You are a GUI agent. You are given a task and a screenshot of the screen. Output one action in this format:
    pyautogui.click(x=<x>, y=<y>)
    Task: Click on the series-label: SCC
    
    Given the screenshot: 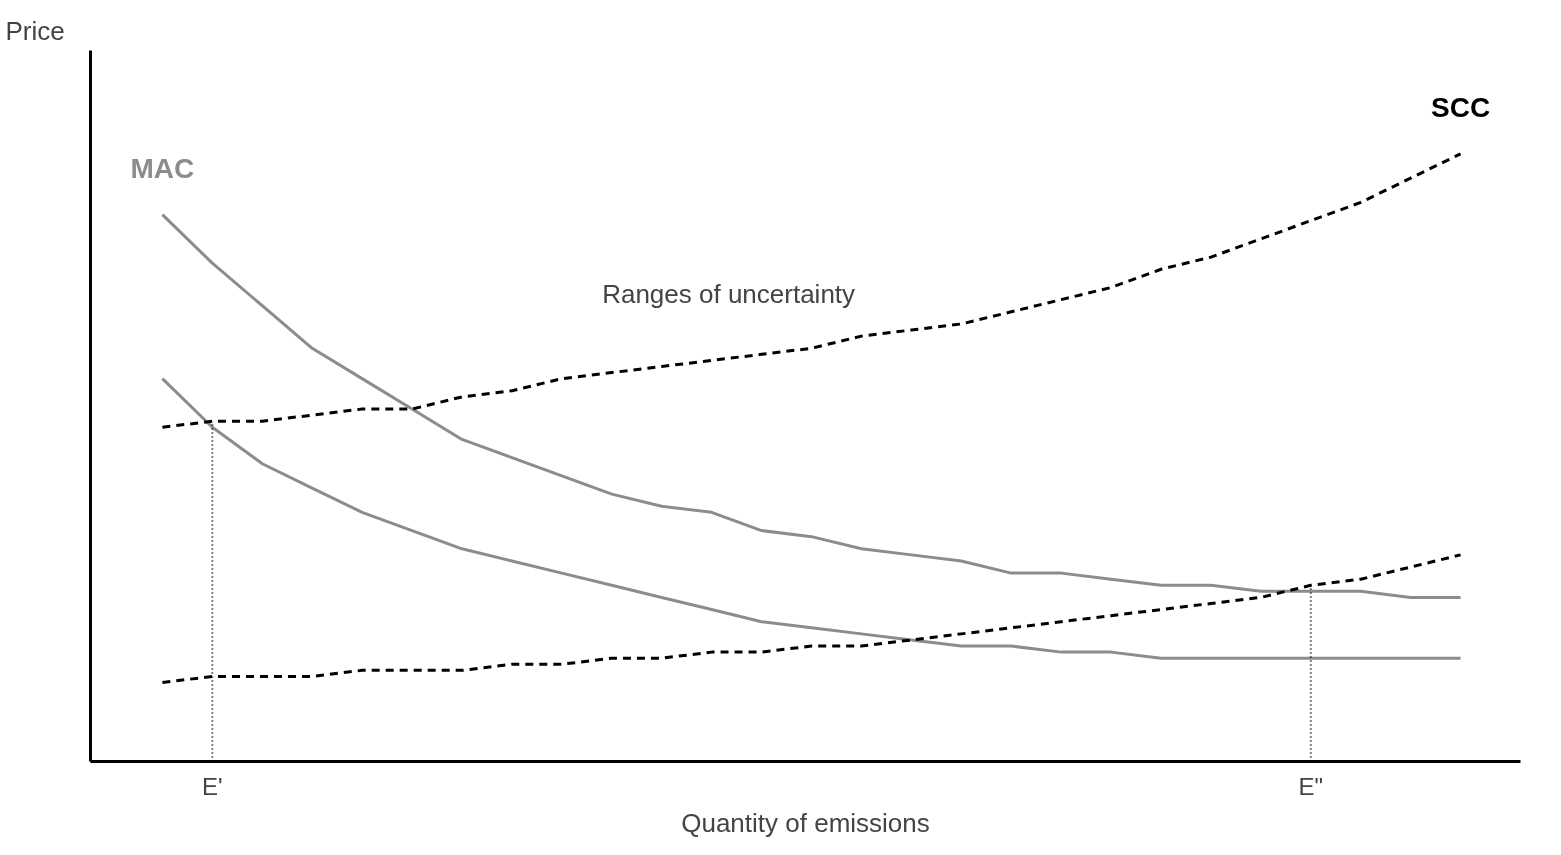 What is the action you would take?
    pyautogui.click(x=1461, y=108)
    